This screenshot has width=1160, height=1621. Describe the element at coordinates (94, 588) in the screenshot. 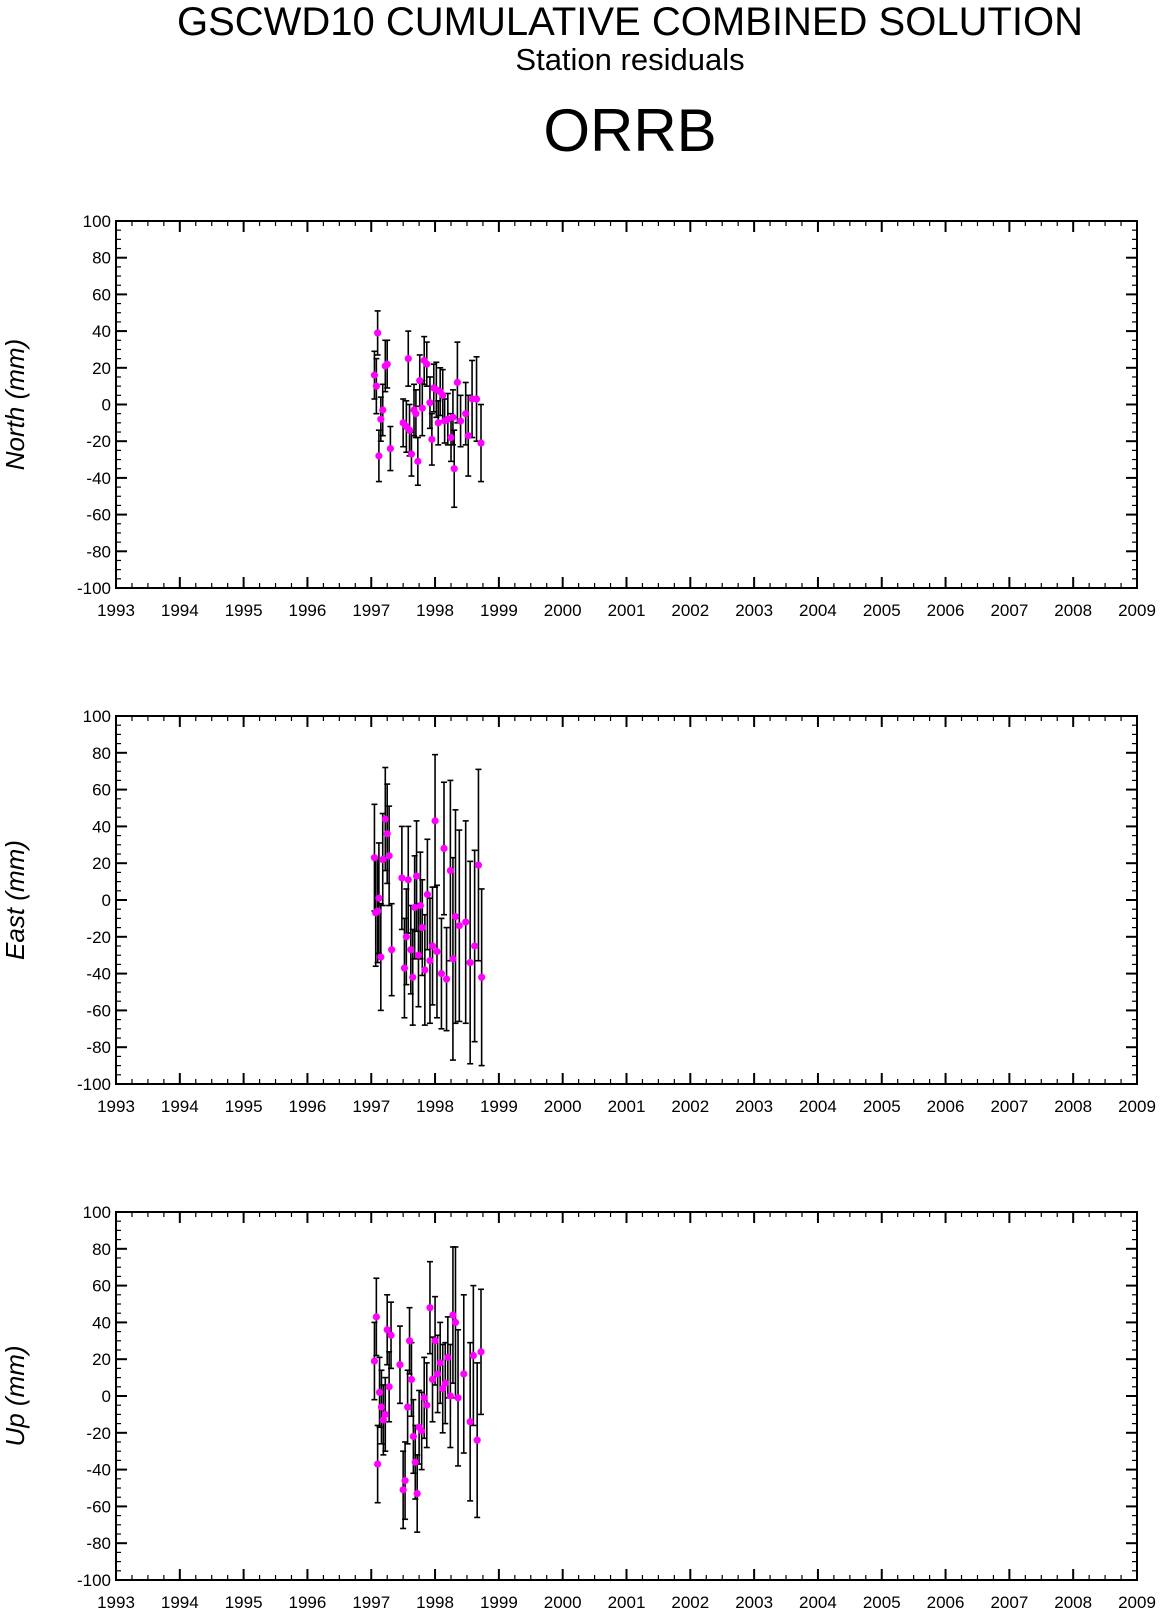

I see `y-tick-label: -100` at that location.